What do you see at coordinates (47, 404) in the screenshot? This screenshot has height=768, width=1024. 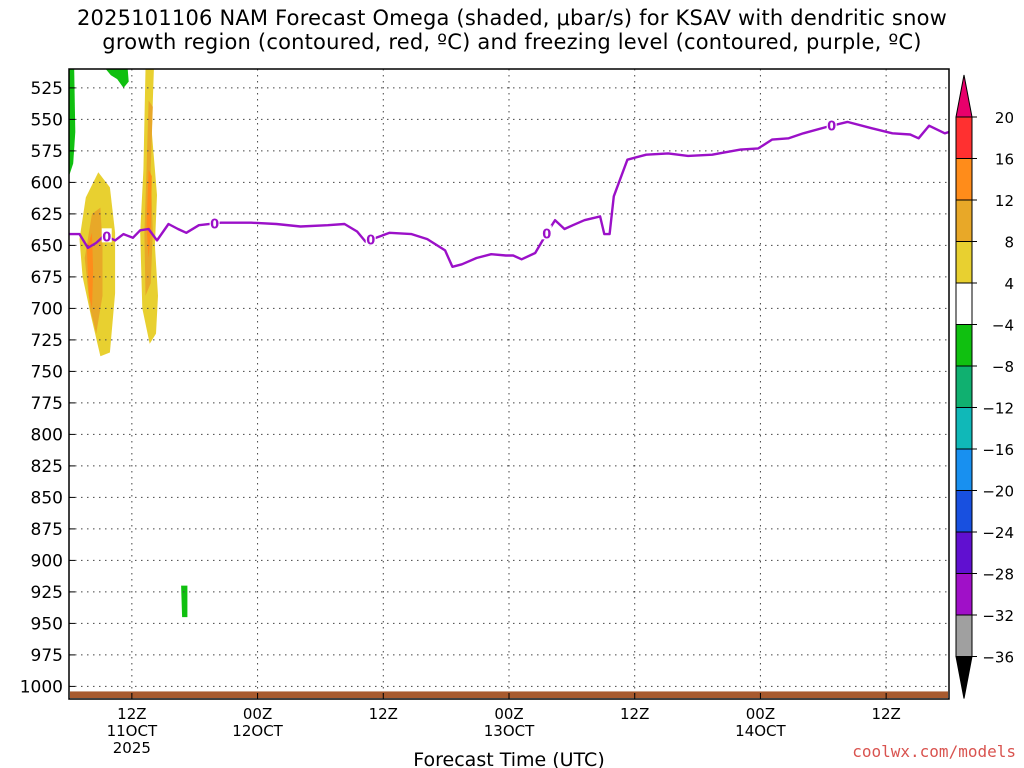 I see `y-tick-label: 775` at bounding box center [47, 404].